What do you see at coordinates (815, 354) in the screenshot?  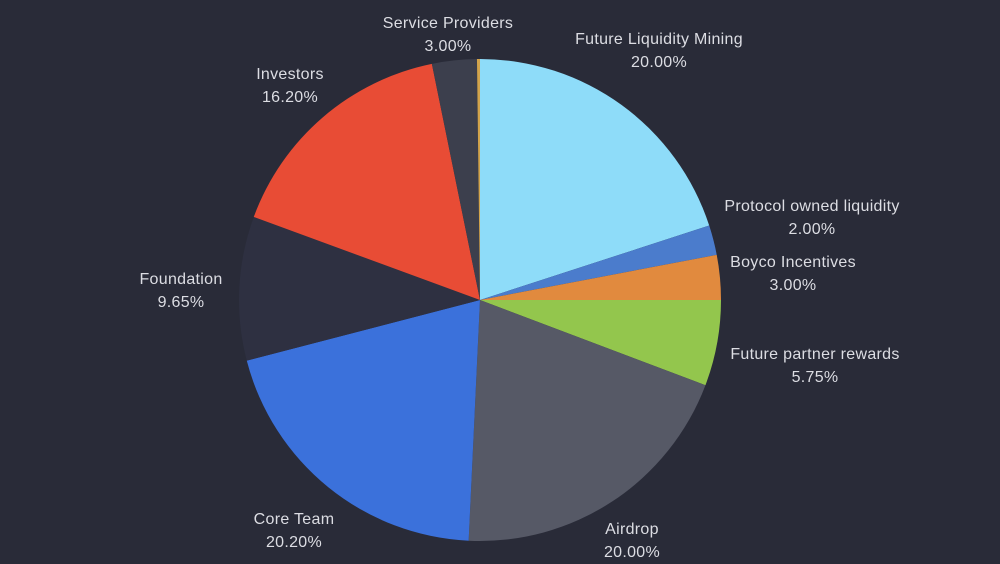 I see `slice-label-name: Future partner rewards` at bounding box center [815, 354].